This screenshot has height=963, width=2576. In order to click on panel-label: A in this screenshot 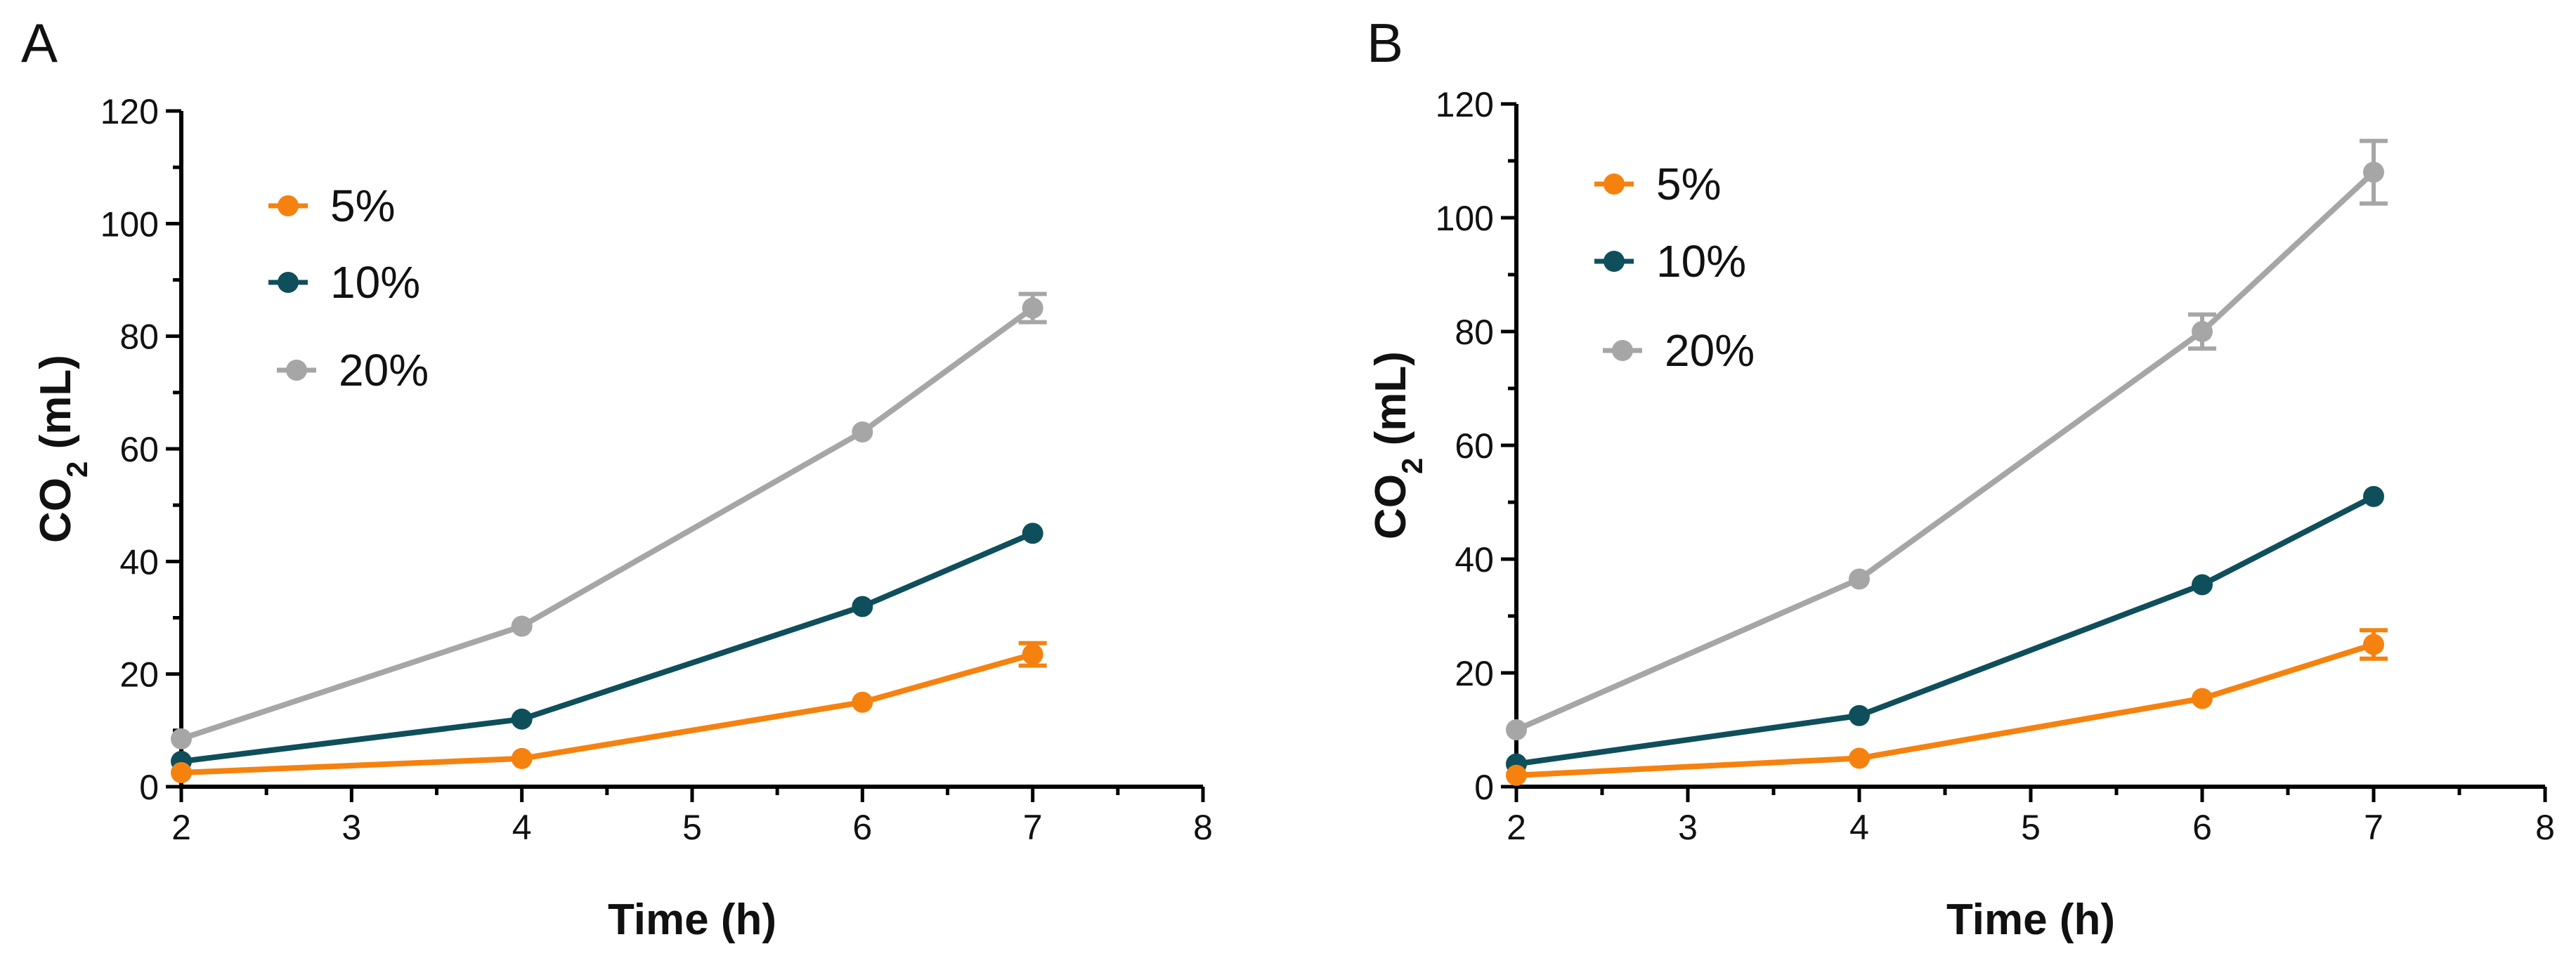, I will do `click(39, 43)`.